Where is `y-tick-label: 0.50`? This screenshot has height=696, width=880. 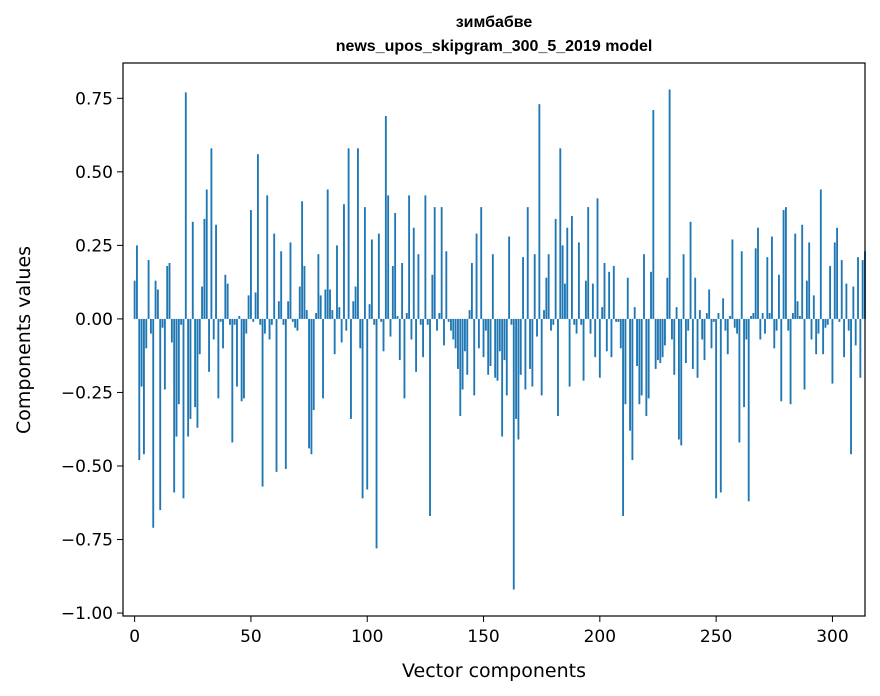 y-tick-label: 0.50 is located at coordinates (94, 173).